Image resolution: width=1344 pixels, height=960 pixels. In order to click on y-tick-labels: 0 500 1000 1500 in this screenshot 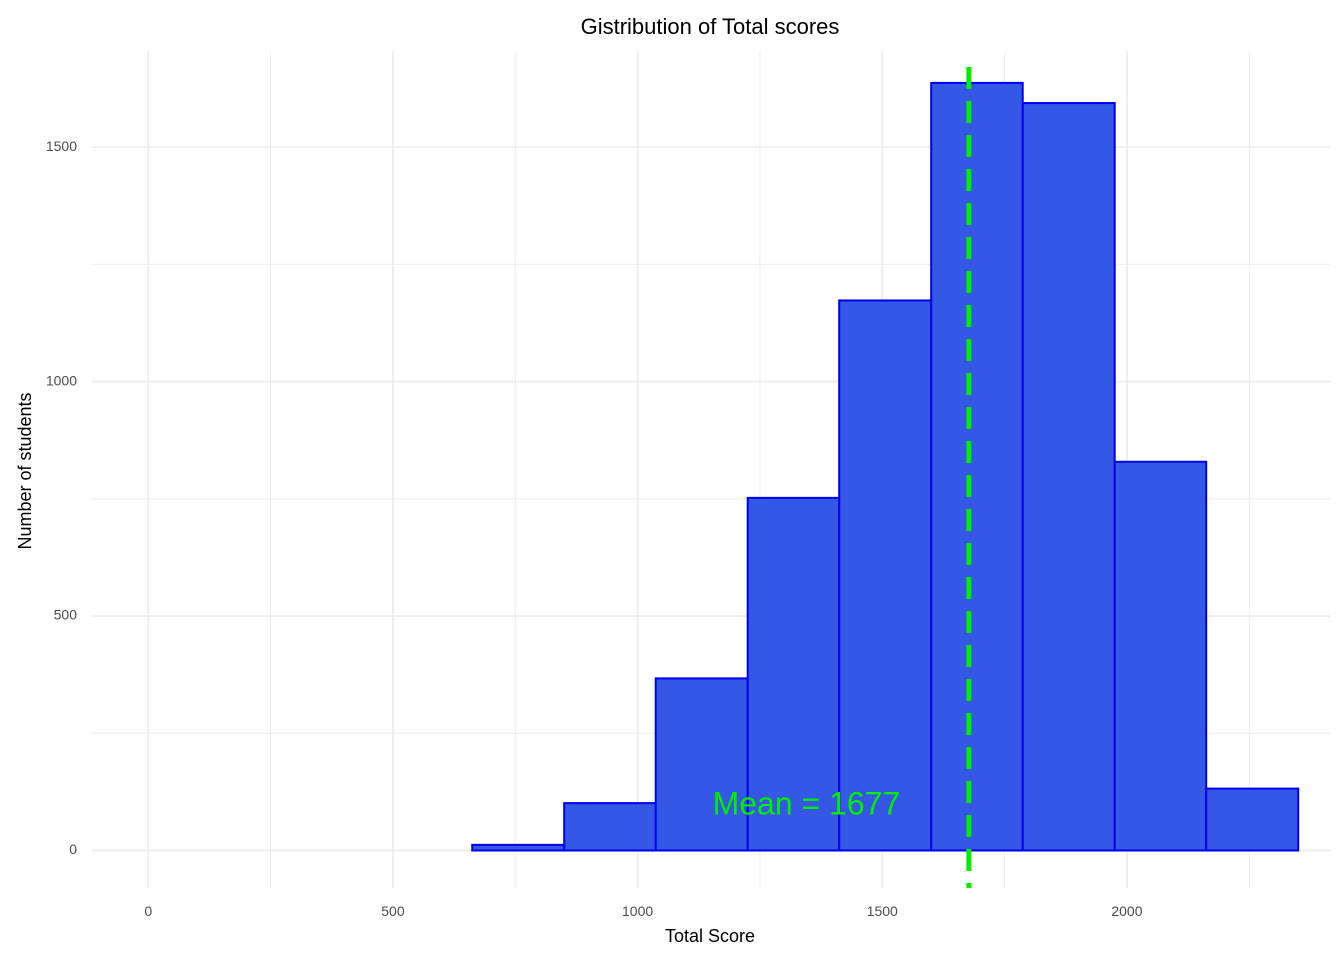, I will do `click(61, 497)`.